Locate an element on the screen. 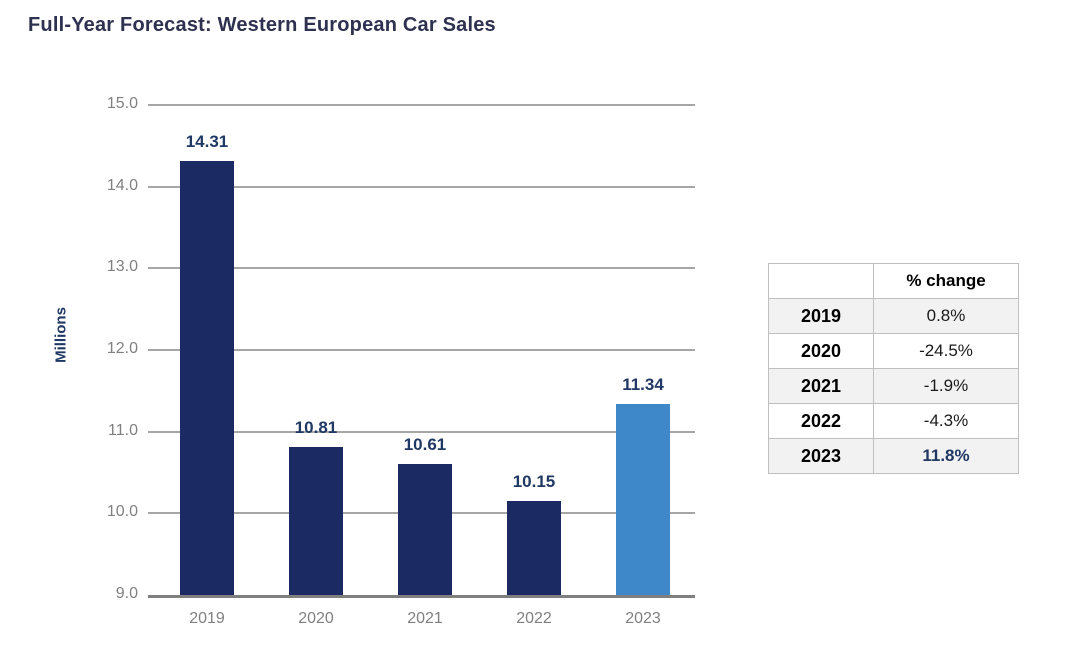 Image resolution: width=1080 pixels, height=653 pixels. x-tick-label-2020: 2020 is located at coordinates (316, 618).